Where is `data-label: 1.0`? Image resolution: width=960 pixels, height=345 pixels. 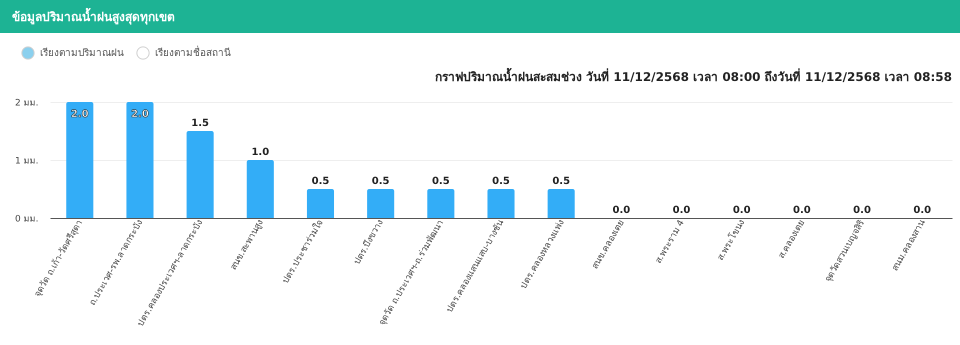 data-label: 1.0 is located at coordinates (260, 152).